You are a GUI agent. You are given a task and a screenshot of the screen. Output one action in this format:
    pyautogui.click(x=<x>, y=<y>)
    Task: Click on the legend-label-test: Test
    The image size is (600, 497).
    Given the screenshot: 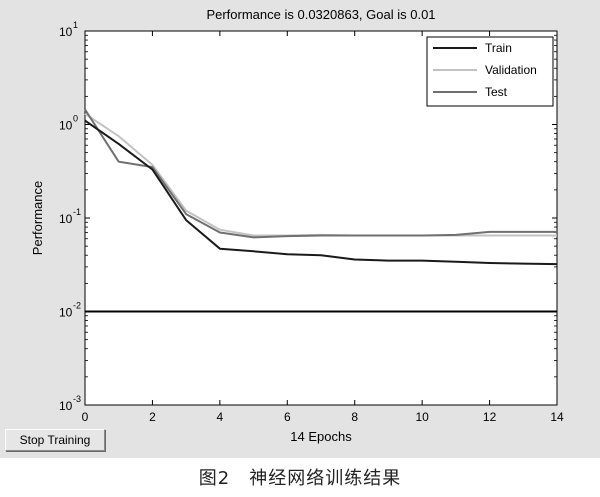 What is the action you would take?
    pyautogui.click(x=496, y=92)
    